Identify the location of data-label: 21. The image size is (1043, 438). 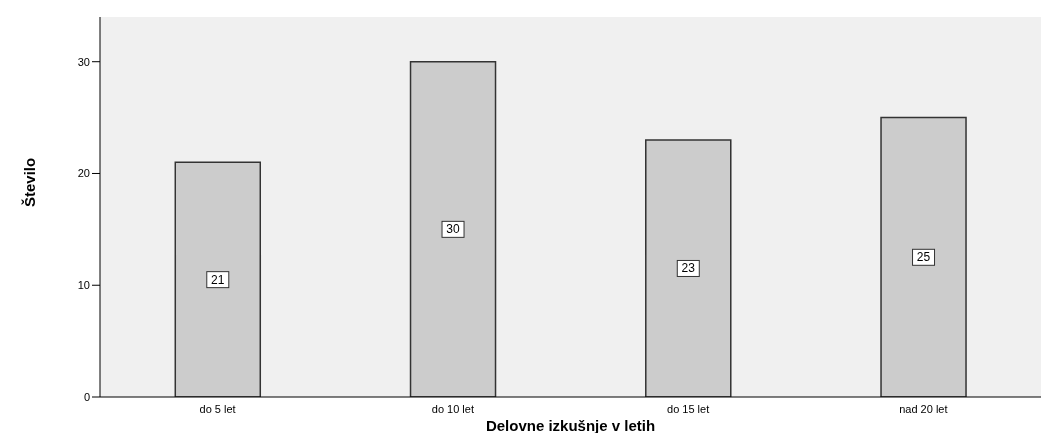
(218, 279).